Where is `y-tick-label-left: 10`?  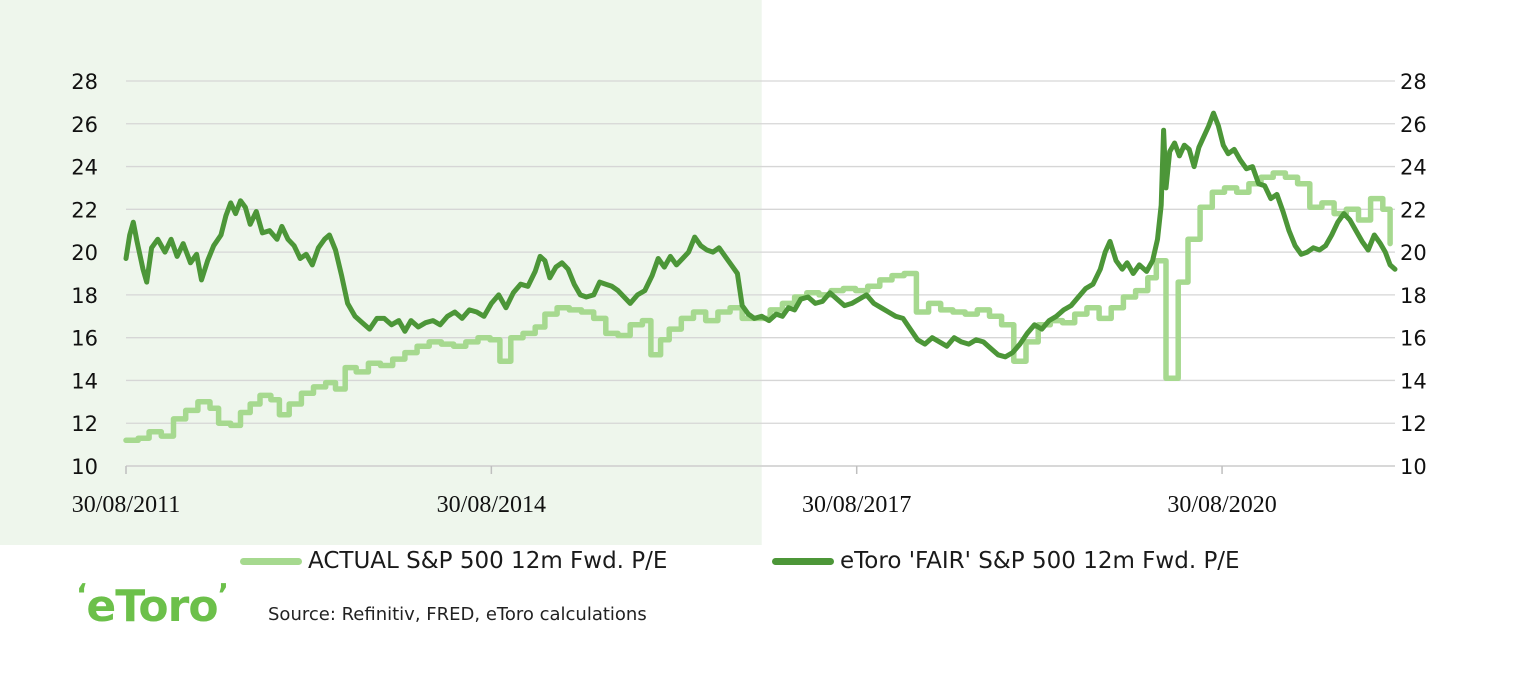
y-tick-label-left: 10 is located at coordinates (84, 467).